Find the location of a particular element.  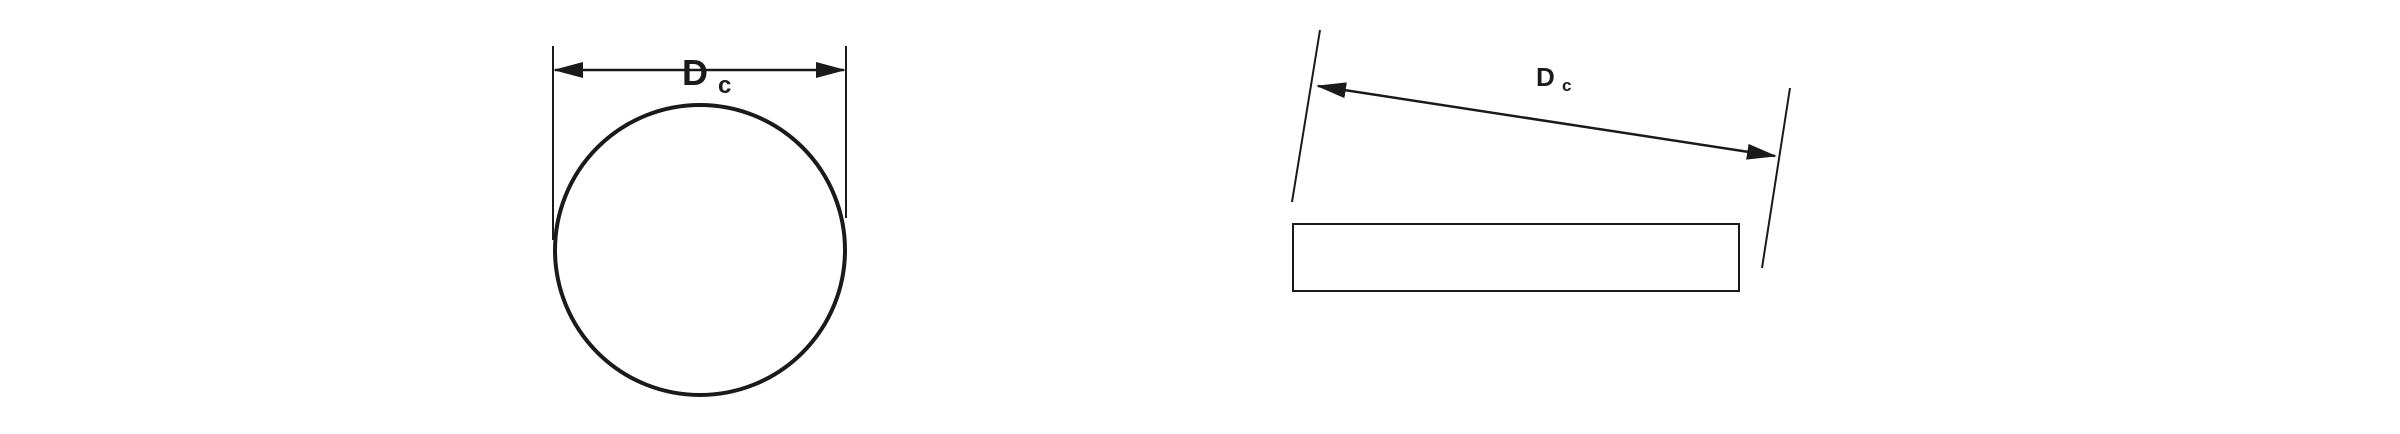

disc-edge-outline is located at coordinates (1516, 257).